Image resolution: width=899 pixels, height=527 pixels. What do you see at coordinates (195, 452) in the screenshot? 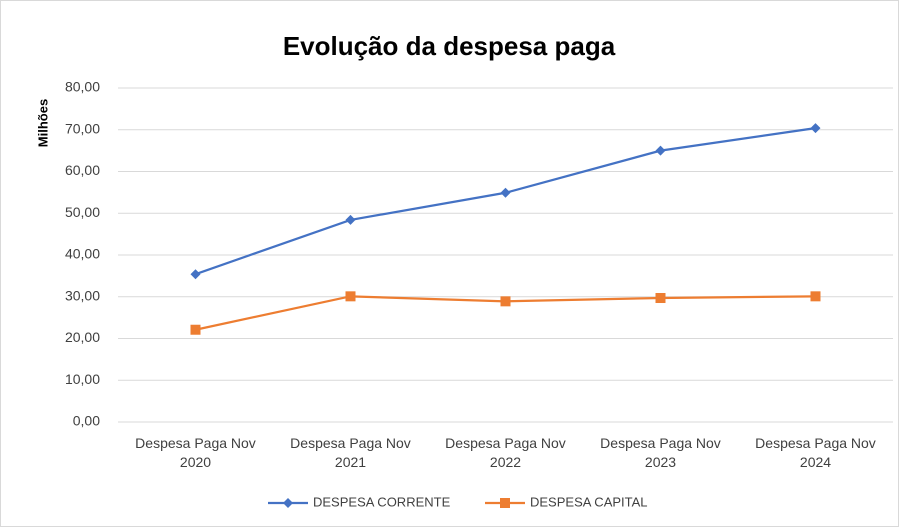
I see `x-tick-label: Despesa Paga Nov 2020` at bounding box center [195, 452].